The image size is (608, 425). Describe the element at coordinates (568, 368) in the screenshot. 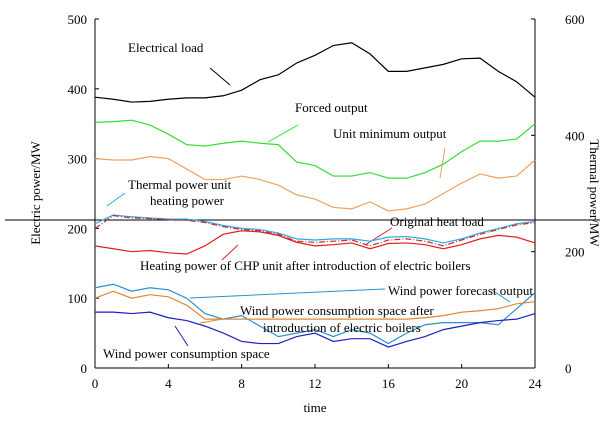

I see `y2-tick-label: 0` at that location.